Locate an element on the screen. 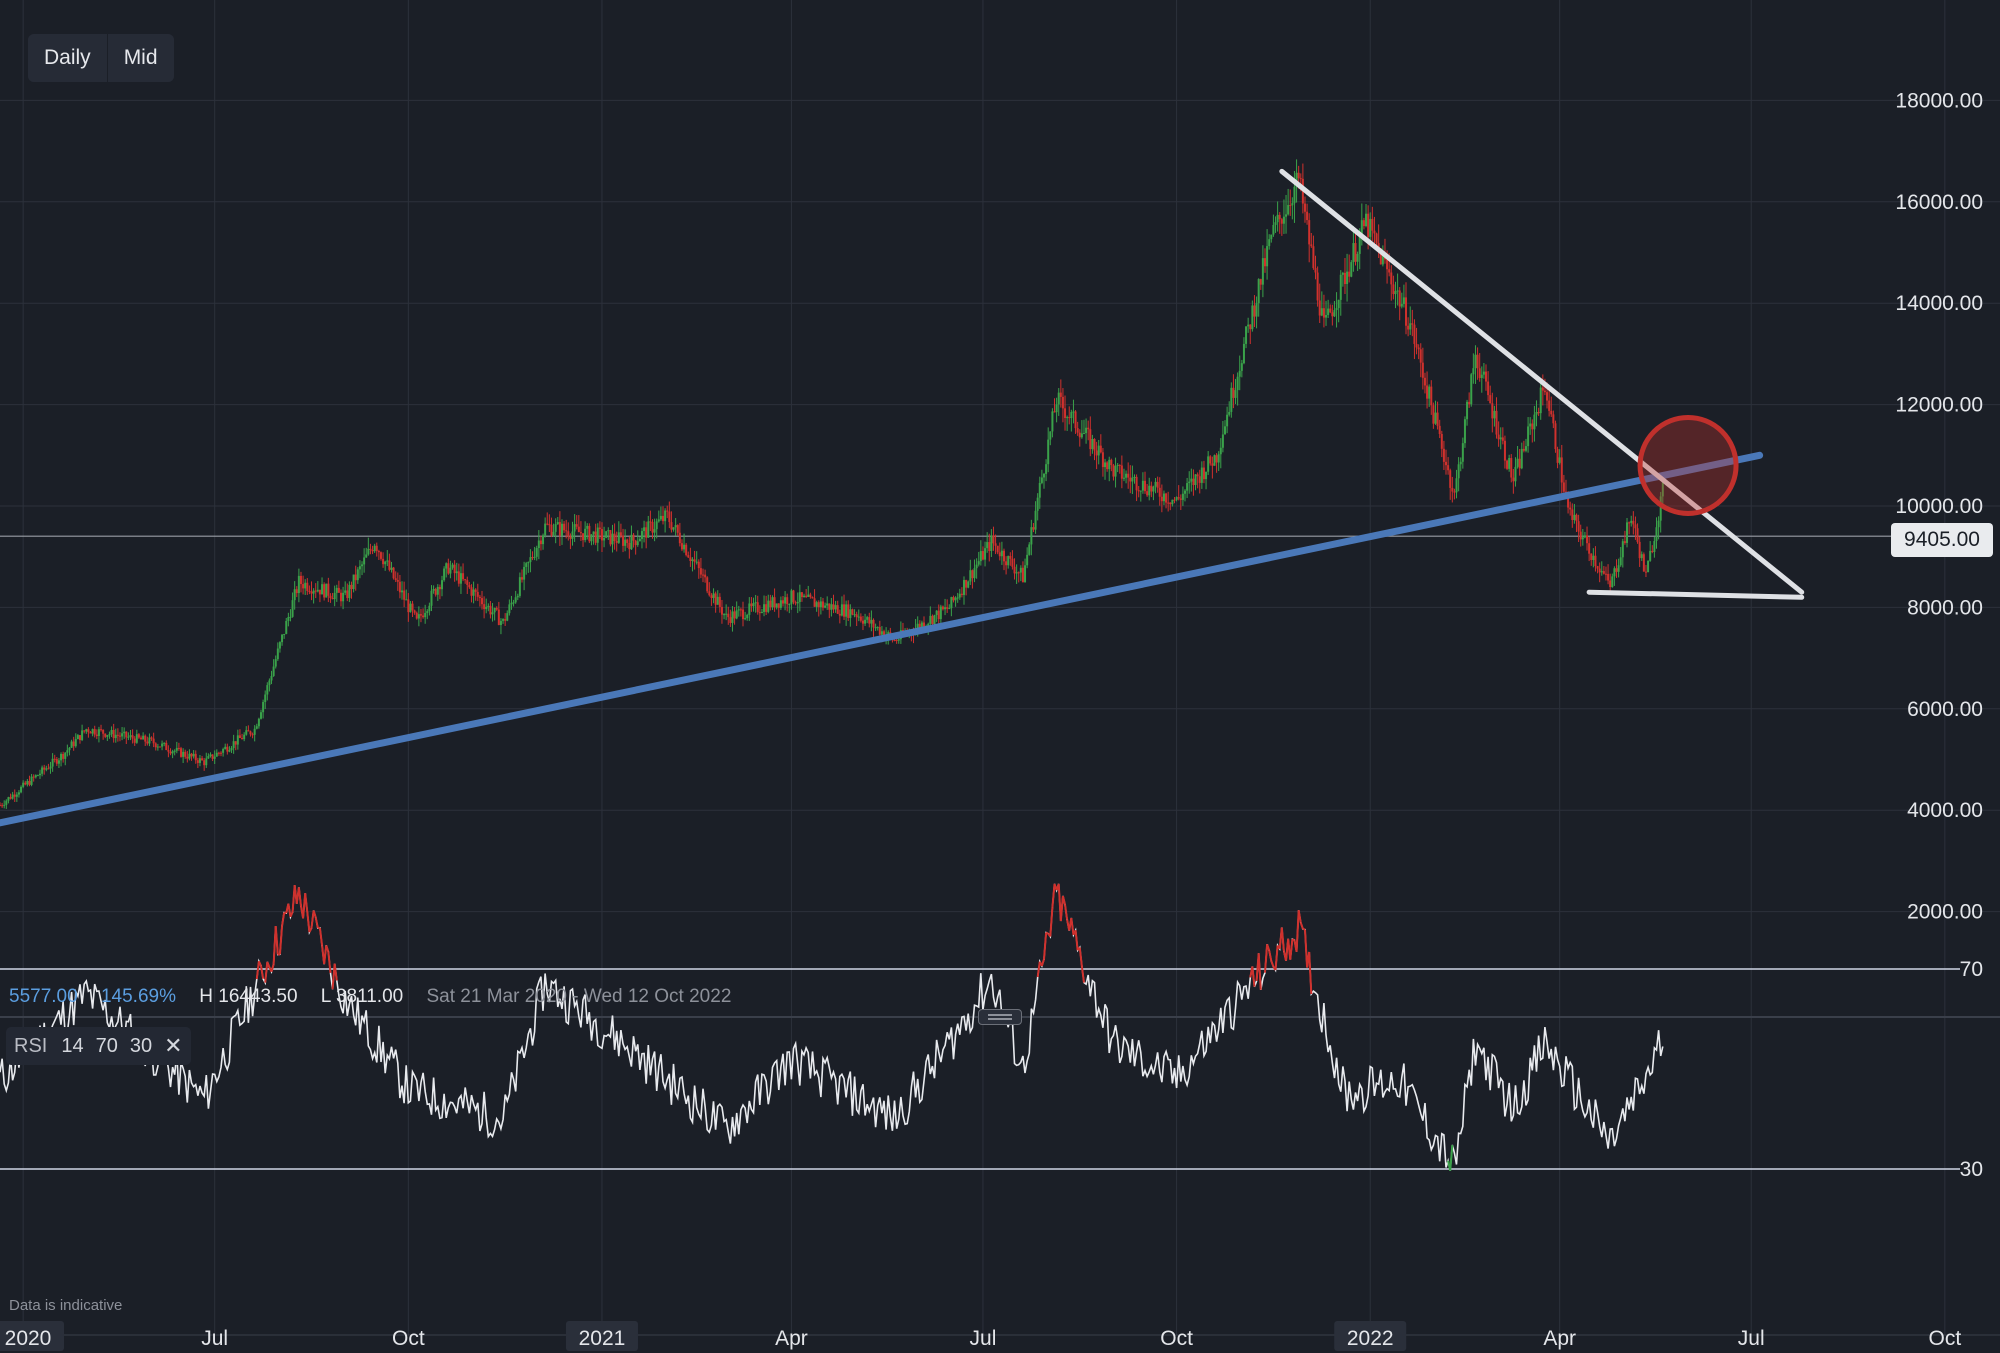  pane-resize-handle is located at coordinates (1000, 1017).